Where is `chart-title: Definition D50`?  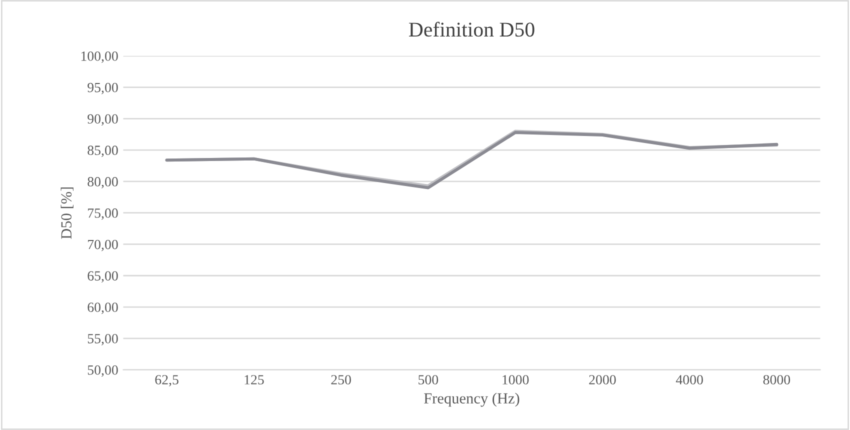 chart-title: Definition D50 is located at coordinates (471, 29).